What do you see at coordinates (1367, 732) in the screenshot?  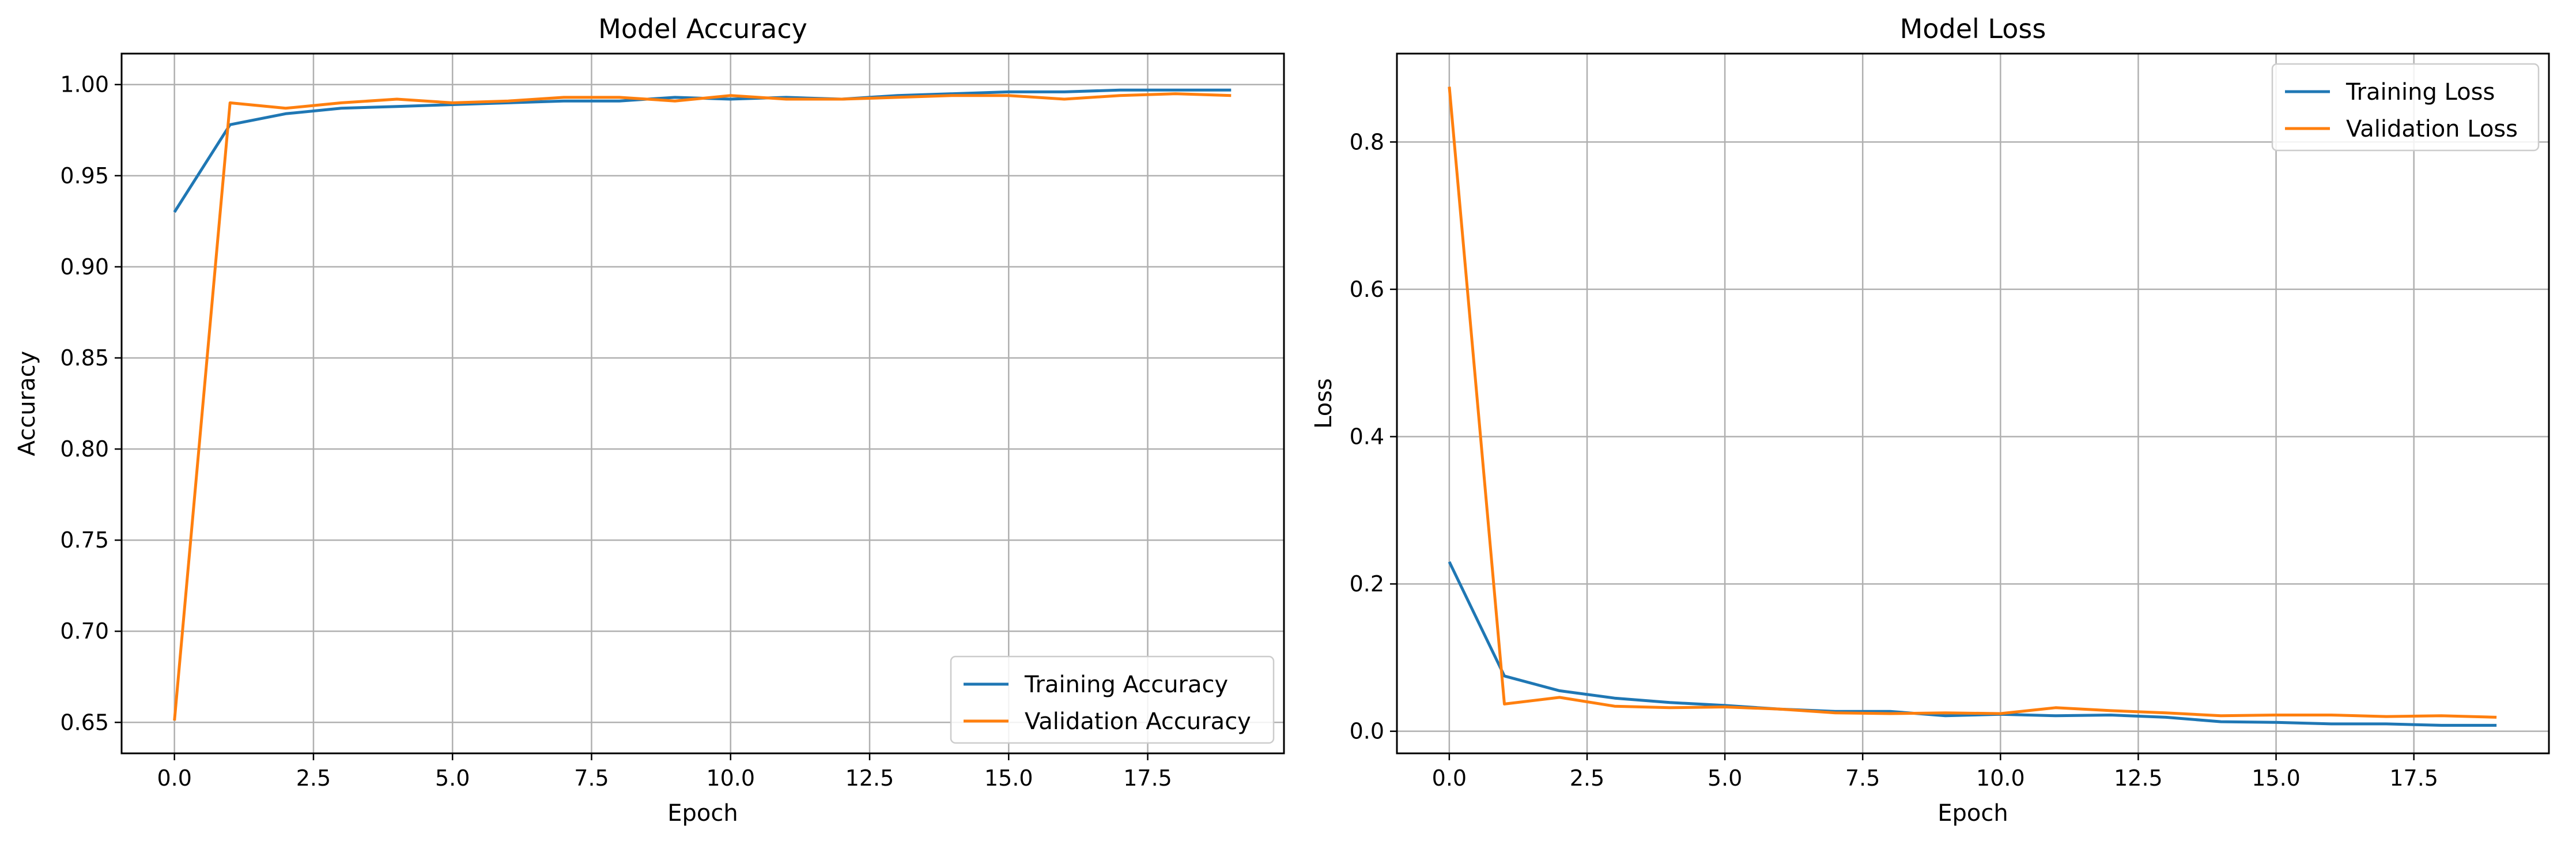 I see `loss-ytick-label: 0.0` at bounding box center [1367, 732].